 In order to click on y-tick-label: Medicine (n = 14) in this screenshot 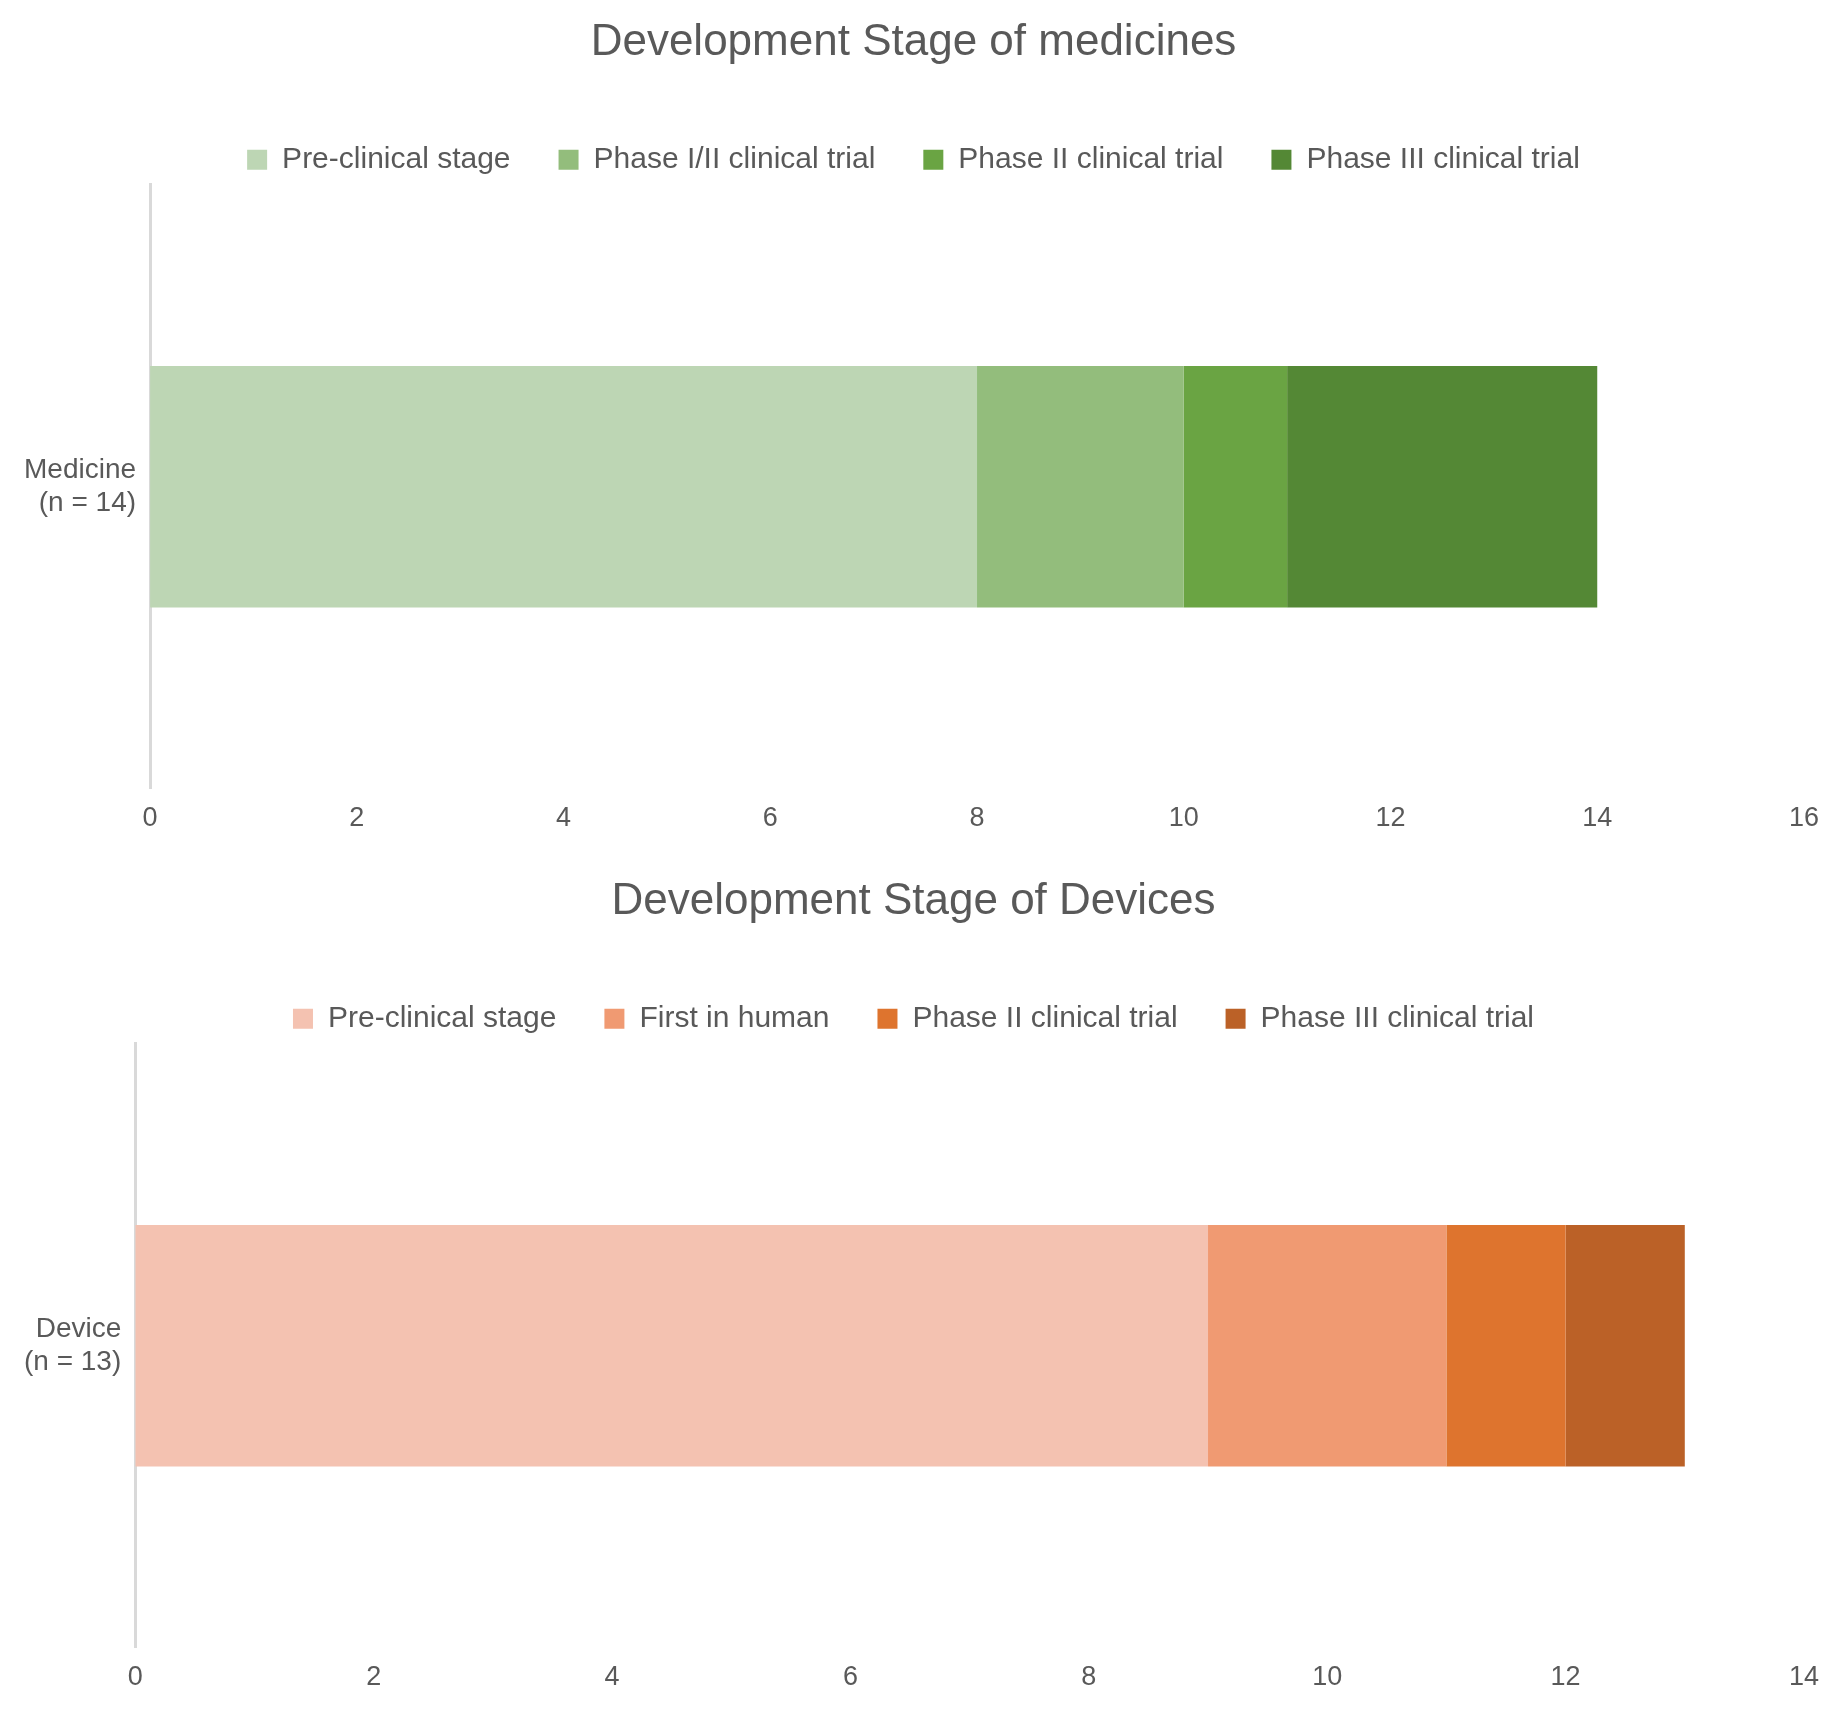, I will do `click(80, 485)`.